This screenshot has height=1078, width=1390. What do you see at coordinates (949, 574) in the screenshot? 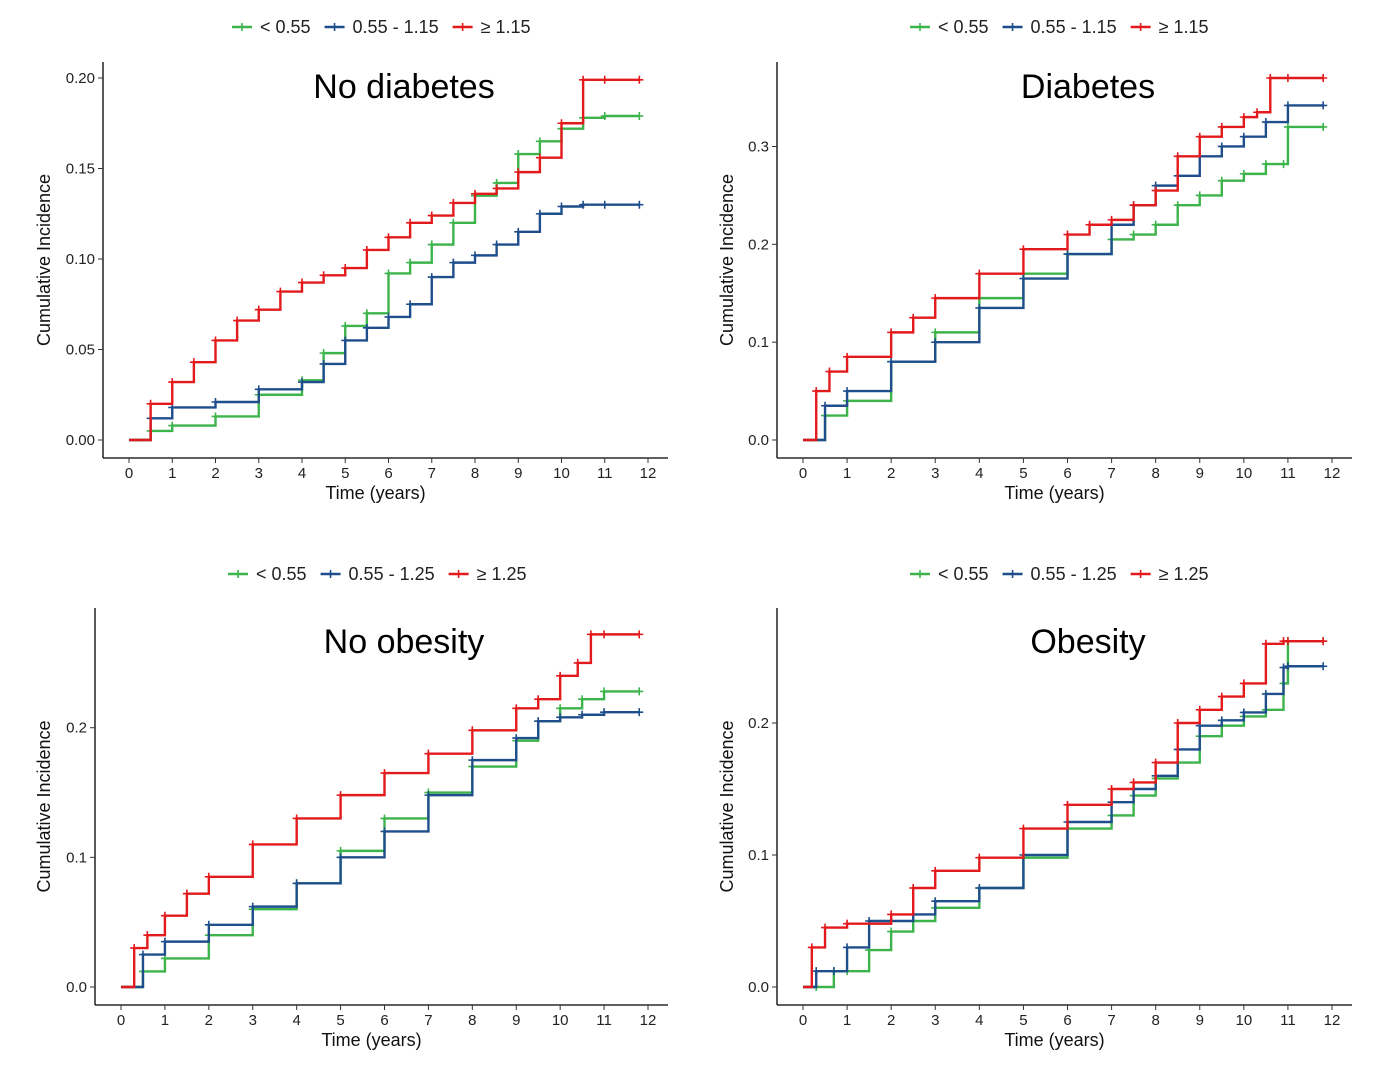
I see `legend-item: < 0.55` at bounding box center [949, 574].